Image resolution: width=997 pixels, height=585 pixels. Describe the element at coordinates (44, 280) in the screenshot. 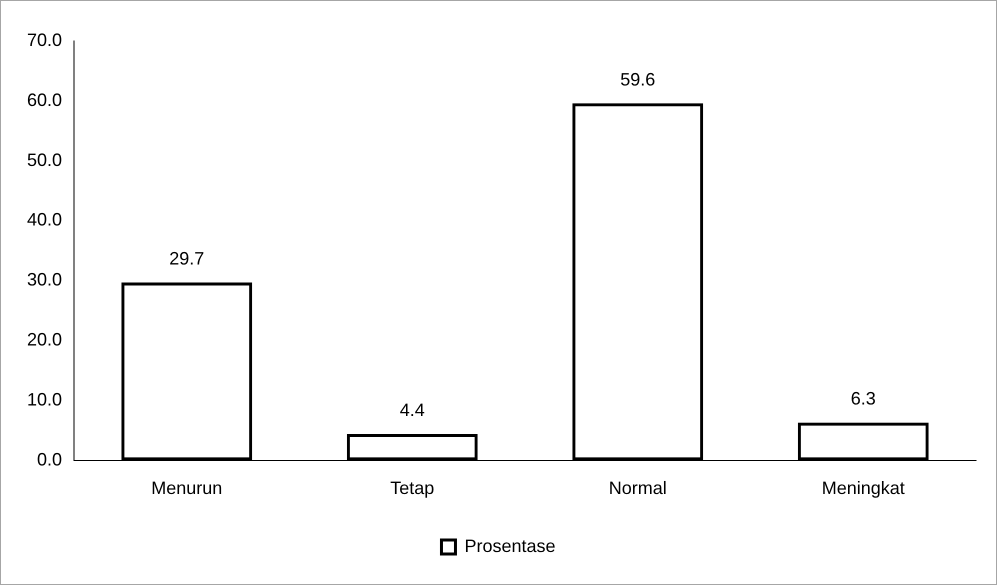

I see `y-tick-label: 30.0` at that location.